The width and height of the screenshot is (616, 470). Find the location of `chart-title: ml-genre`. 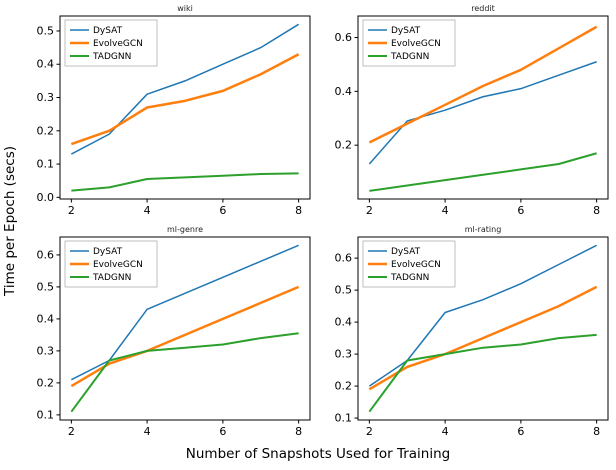

chart-title: ml-genre is located at coordinates (185, 229).